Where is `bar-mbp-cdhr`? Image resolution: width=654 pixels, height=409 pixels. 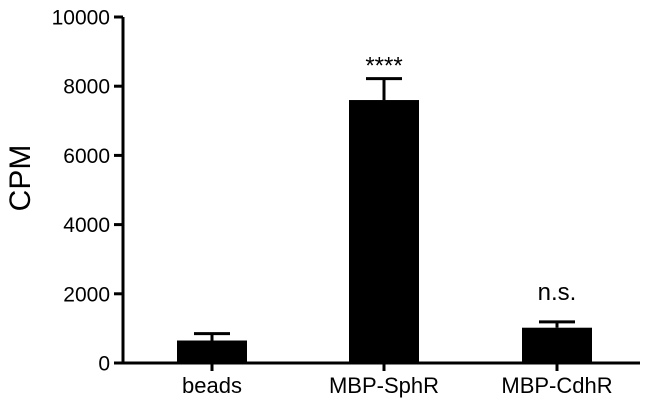 bar-mbp-cdhr is located at coordinates (557, 345).